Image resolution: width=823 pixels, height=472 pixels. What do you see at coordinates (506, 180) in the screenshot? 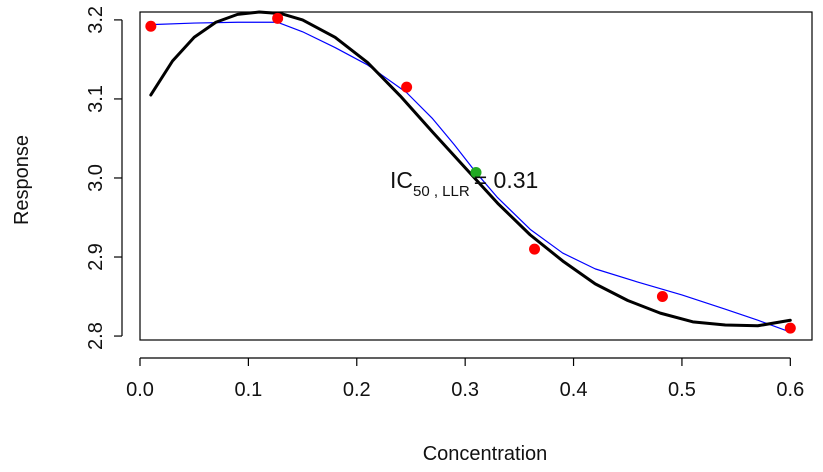
I see `ic50-annotation-value: = 0.31` at bounding box center [506, 180].